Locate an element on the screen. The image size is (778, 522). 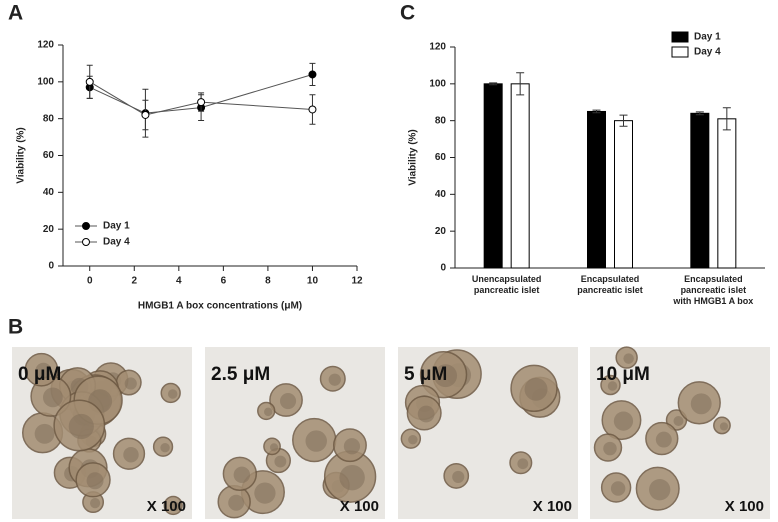
x-tick-label: Encapsulated pancreatic islet is located at coordinates (610, 284).